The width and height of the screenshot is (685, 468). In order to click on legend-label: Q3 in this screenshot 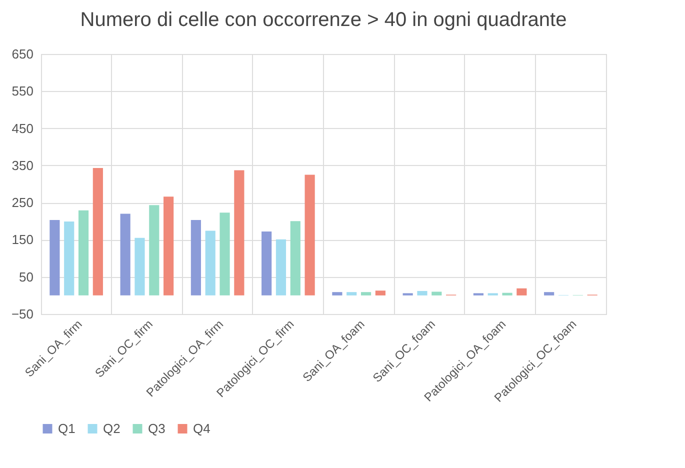, I will do `click(157, 428)`.